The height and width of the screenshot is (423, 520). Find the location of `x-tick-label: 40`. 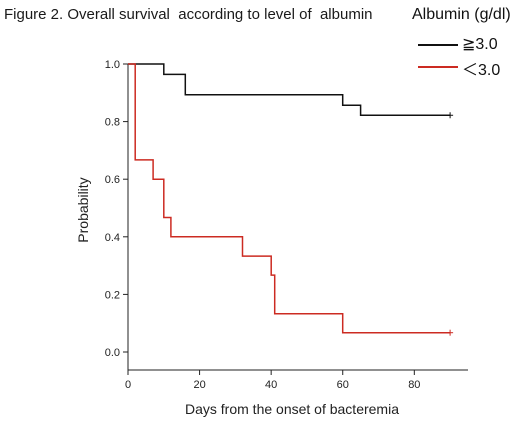

x-tick-label: 40 is located at coordinates (271, 385).